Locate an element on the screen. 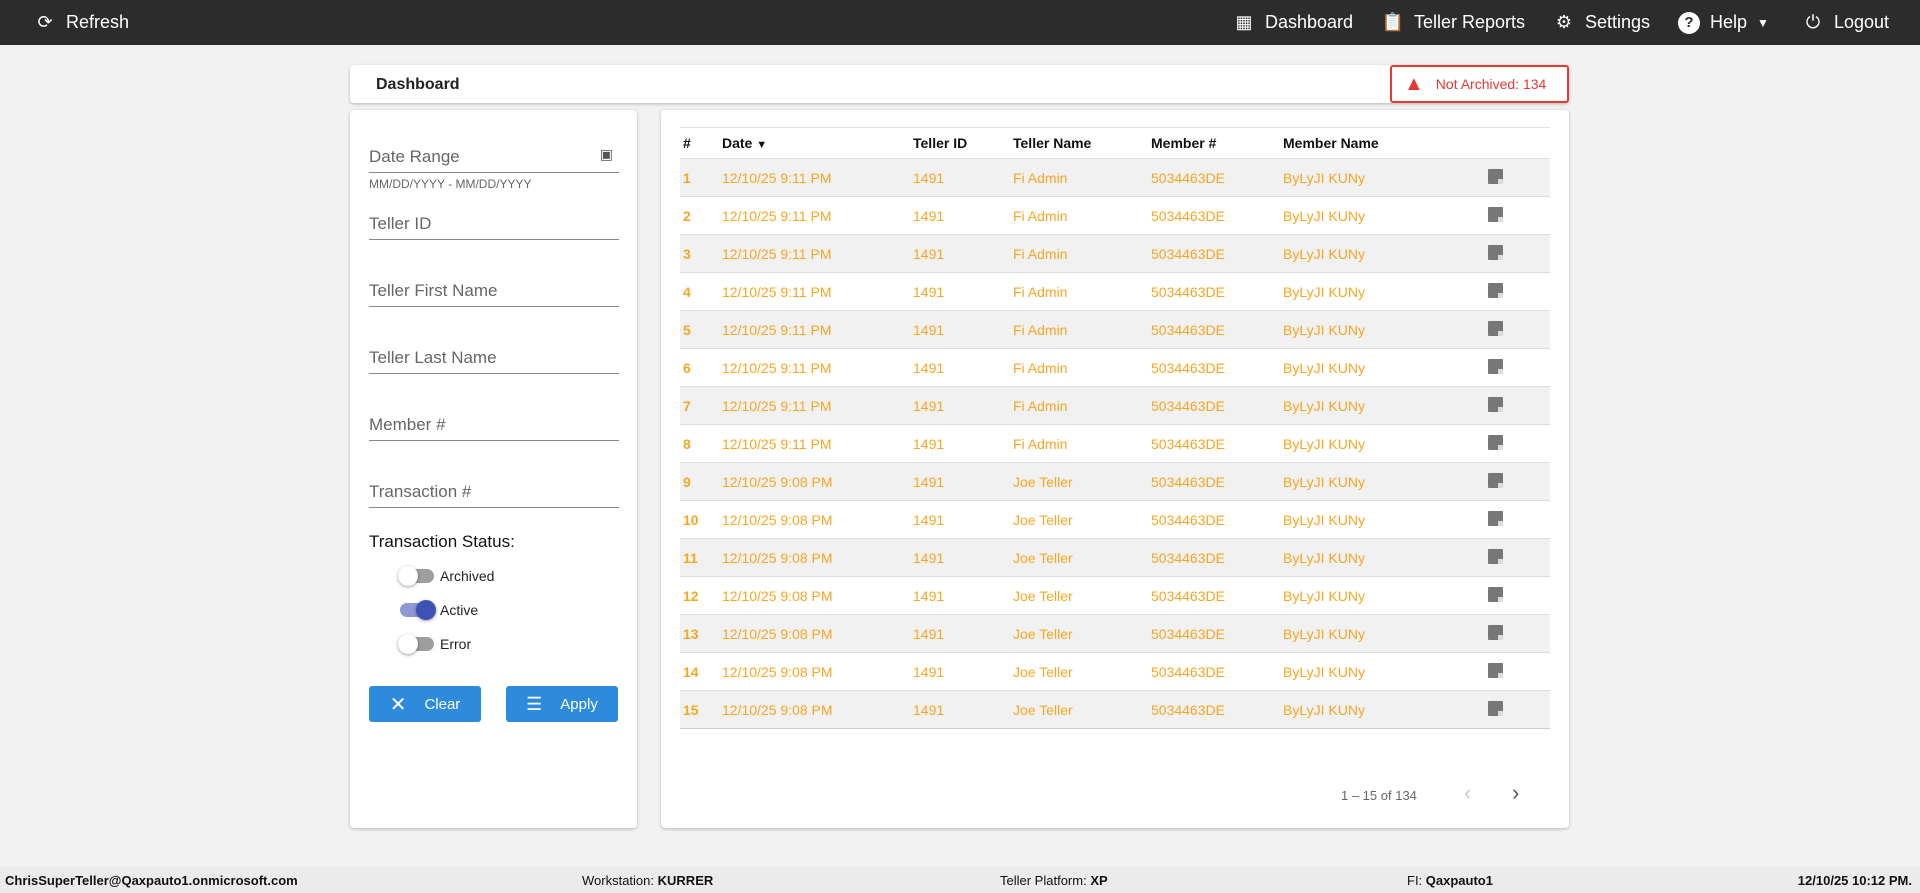 The image size is (1920, 893). platform-value: XP is located at coordinates (1099, 880).